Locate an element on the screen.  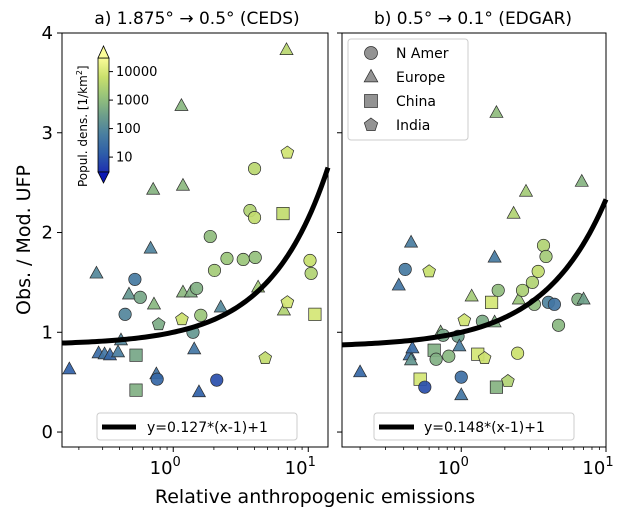
y-tick-label: 0 is located at coordinates (47, 432).